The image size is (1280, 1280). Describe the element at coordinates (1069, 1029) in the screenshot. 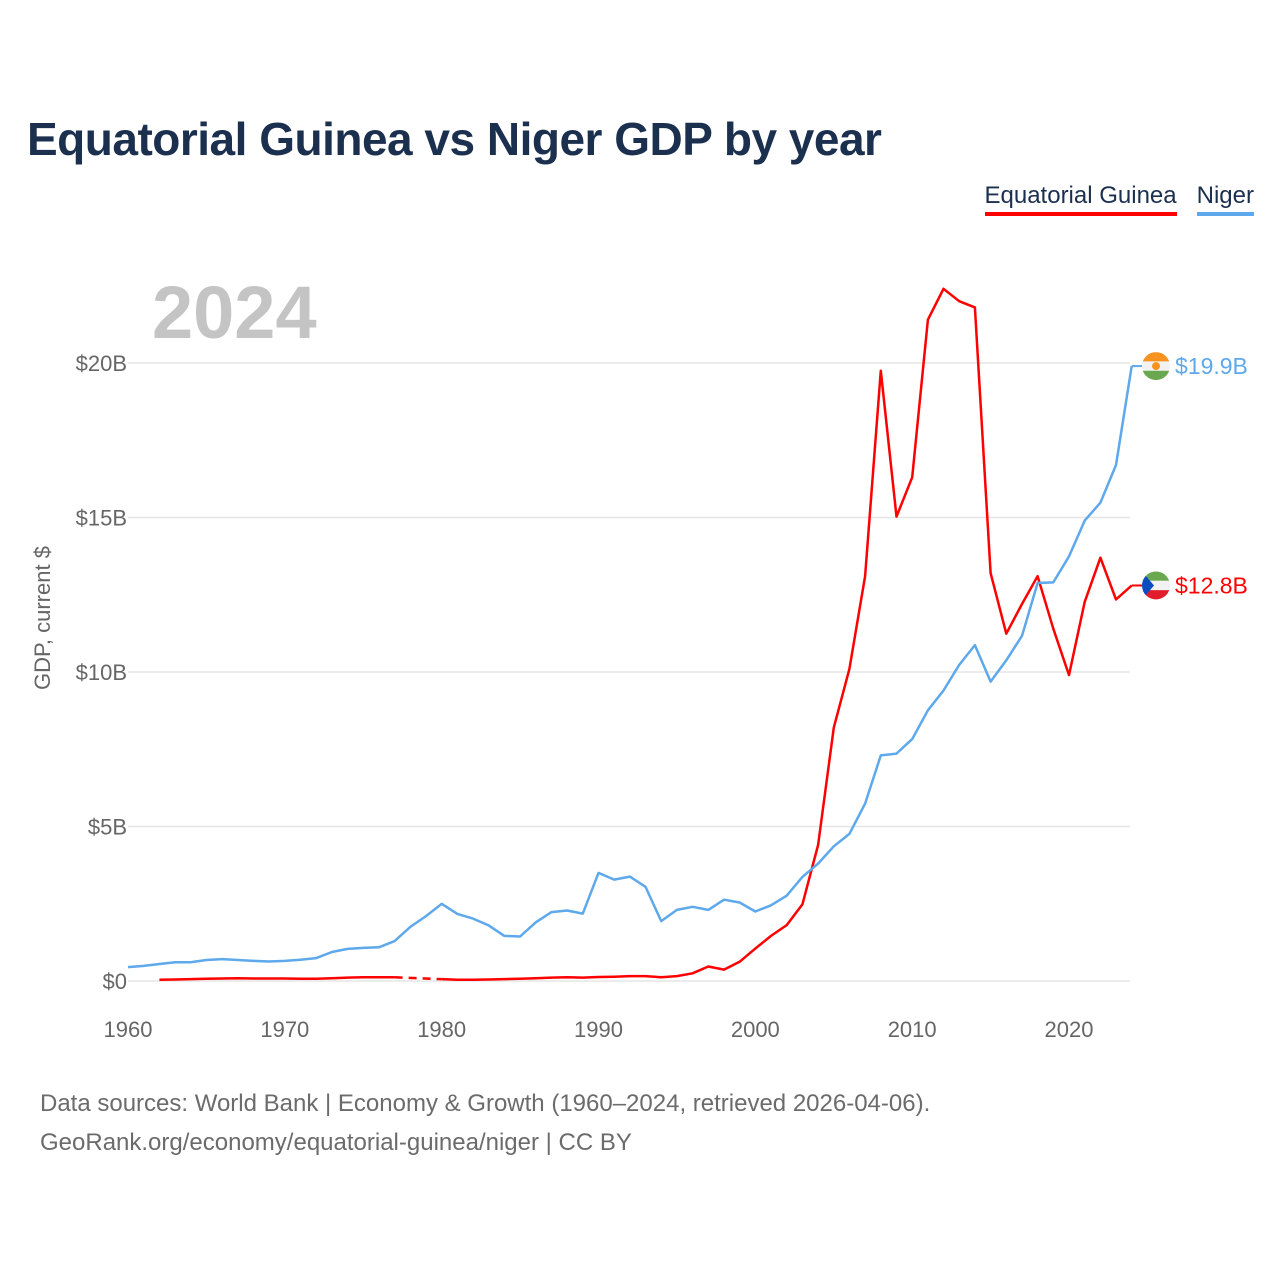

I see `x-tick-label: 2020` at that location.